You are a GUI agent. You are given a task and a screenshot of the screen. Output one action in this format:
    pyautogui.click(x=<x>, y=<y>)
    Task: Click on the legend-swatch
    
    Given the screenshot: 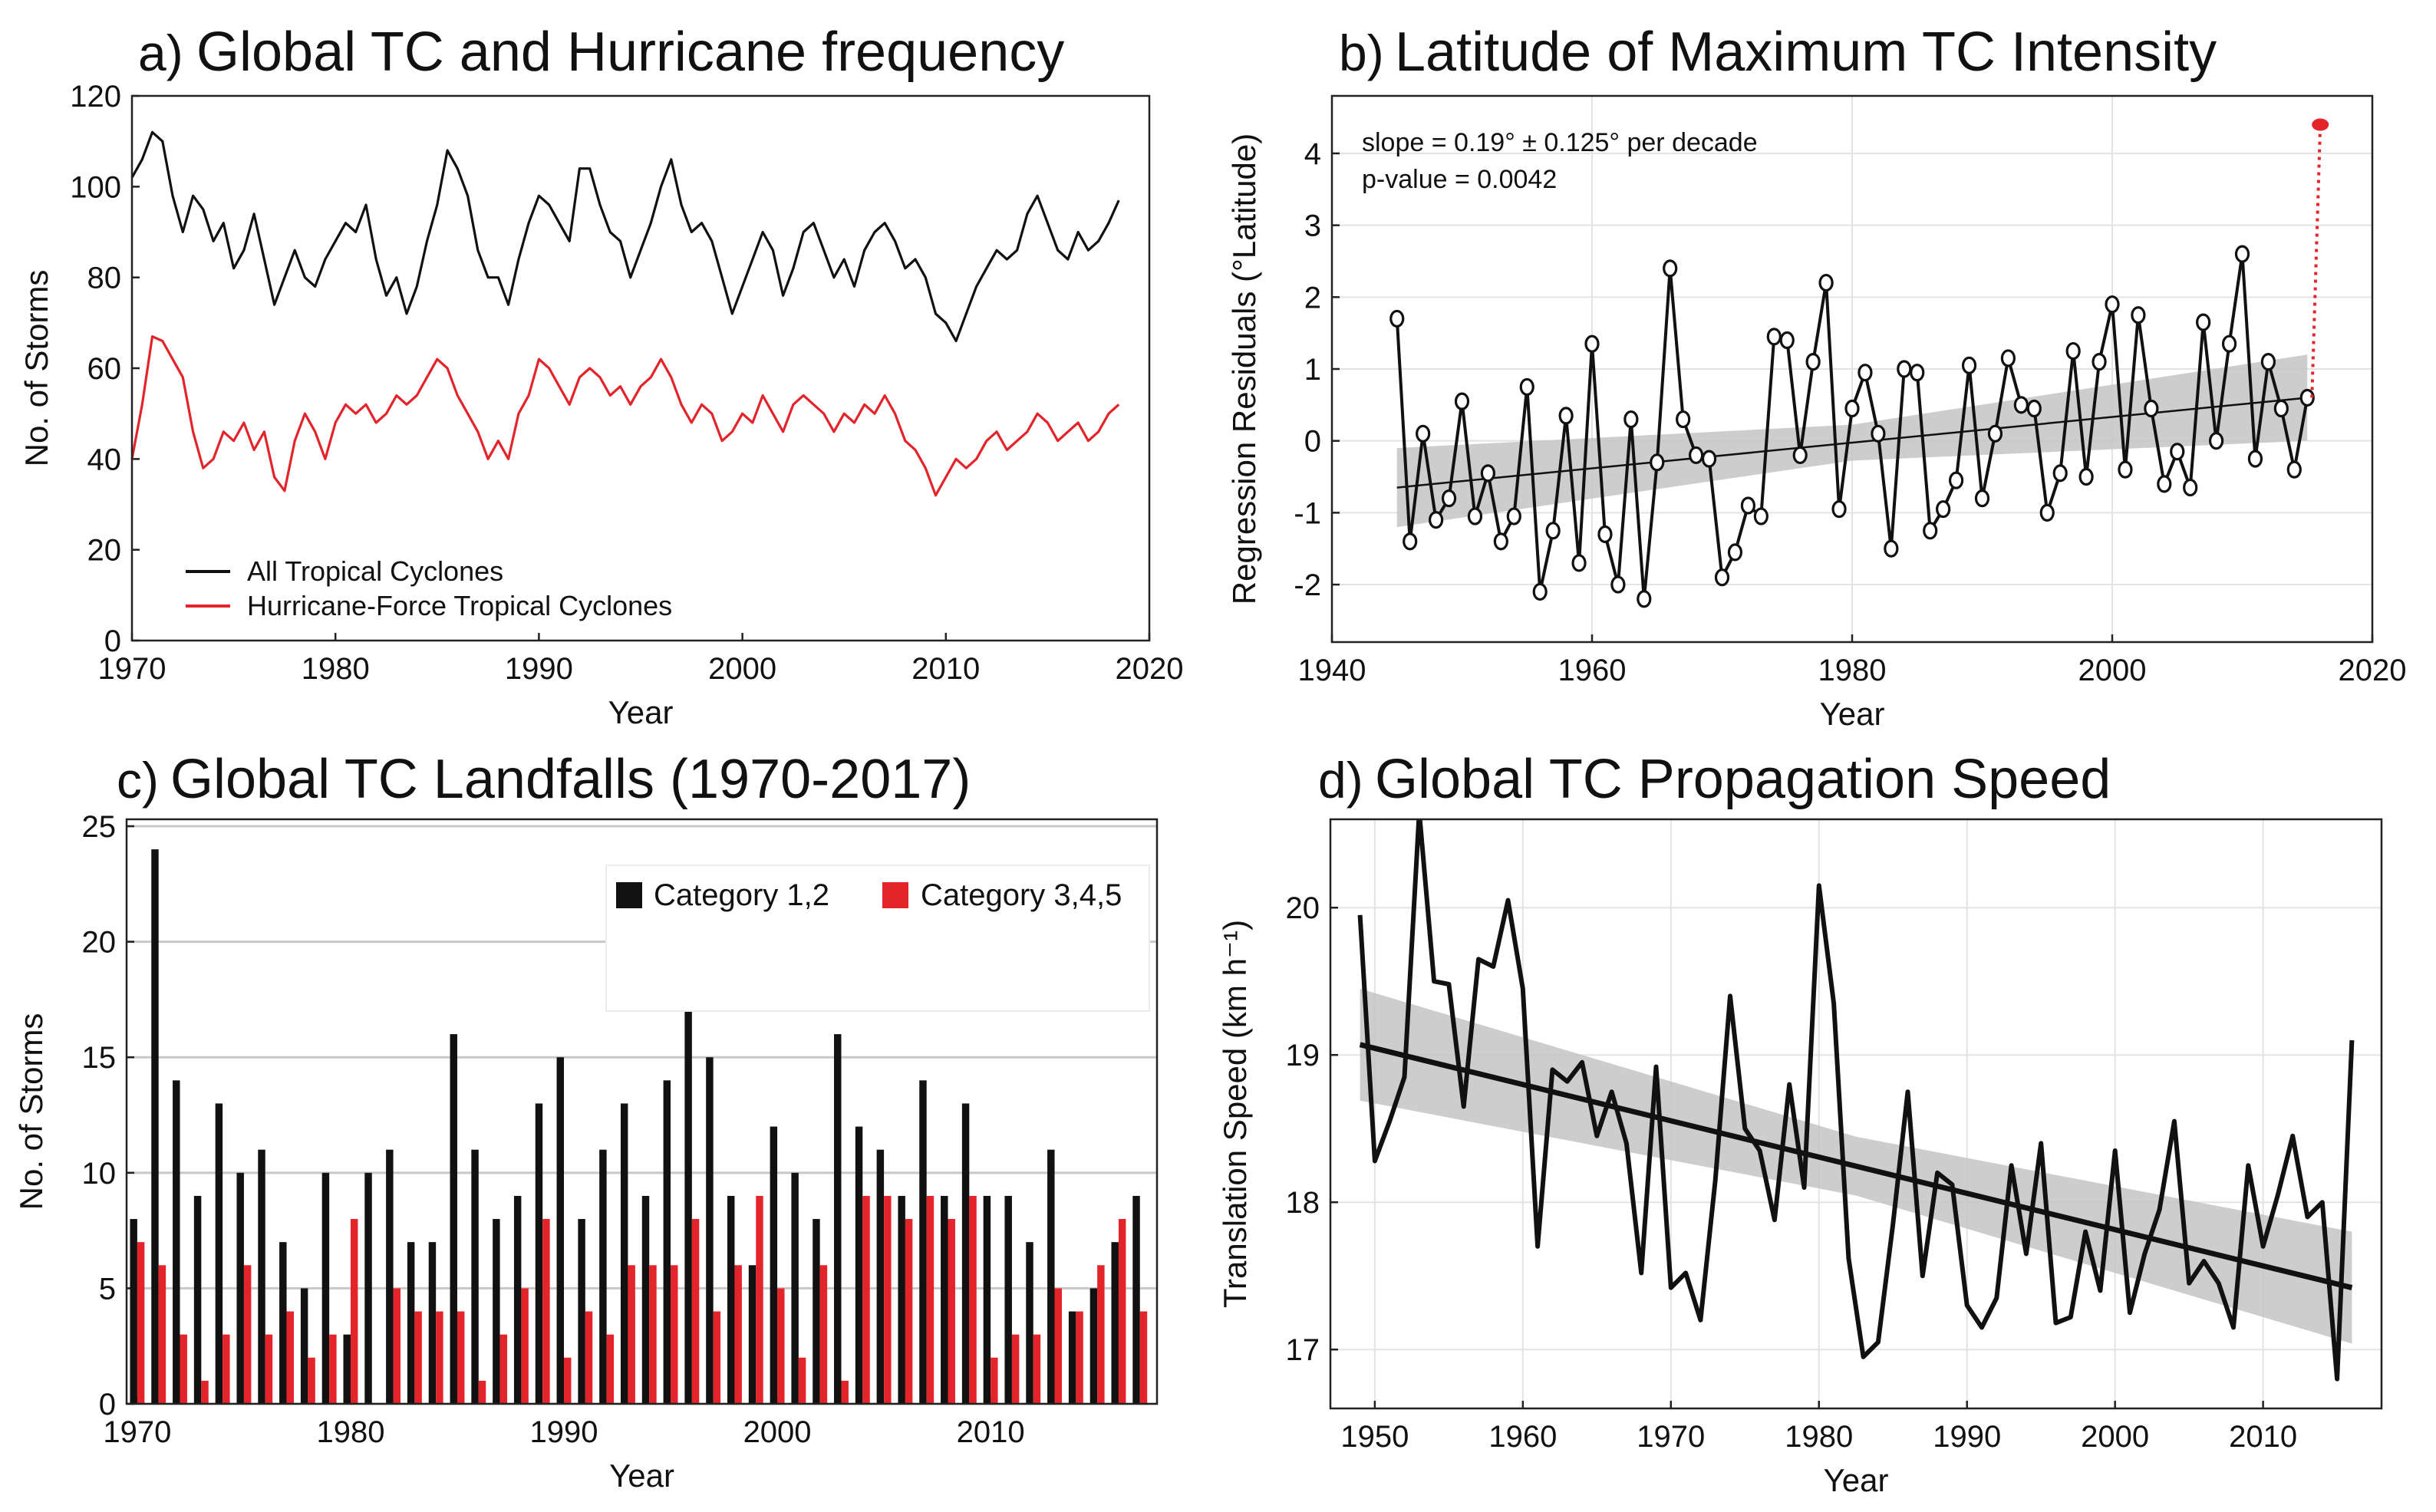 What is the action you would take?
    pyautogui.click(x=629, y=895)
    